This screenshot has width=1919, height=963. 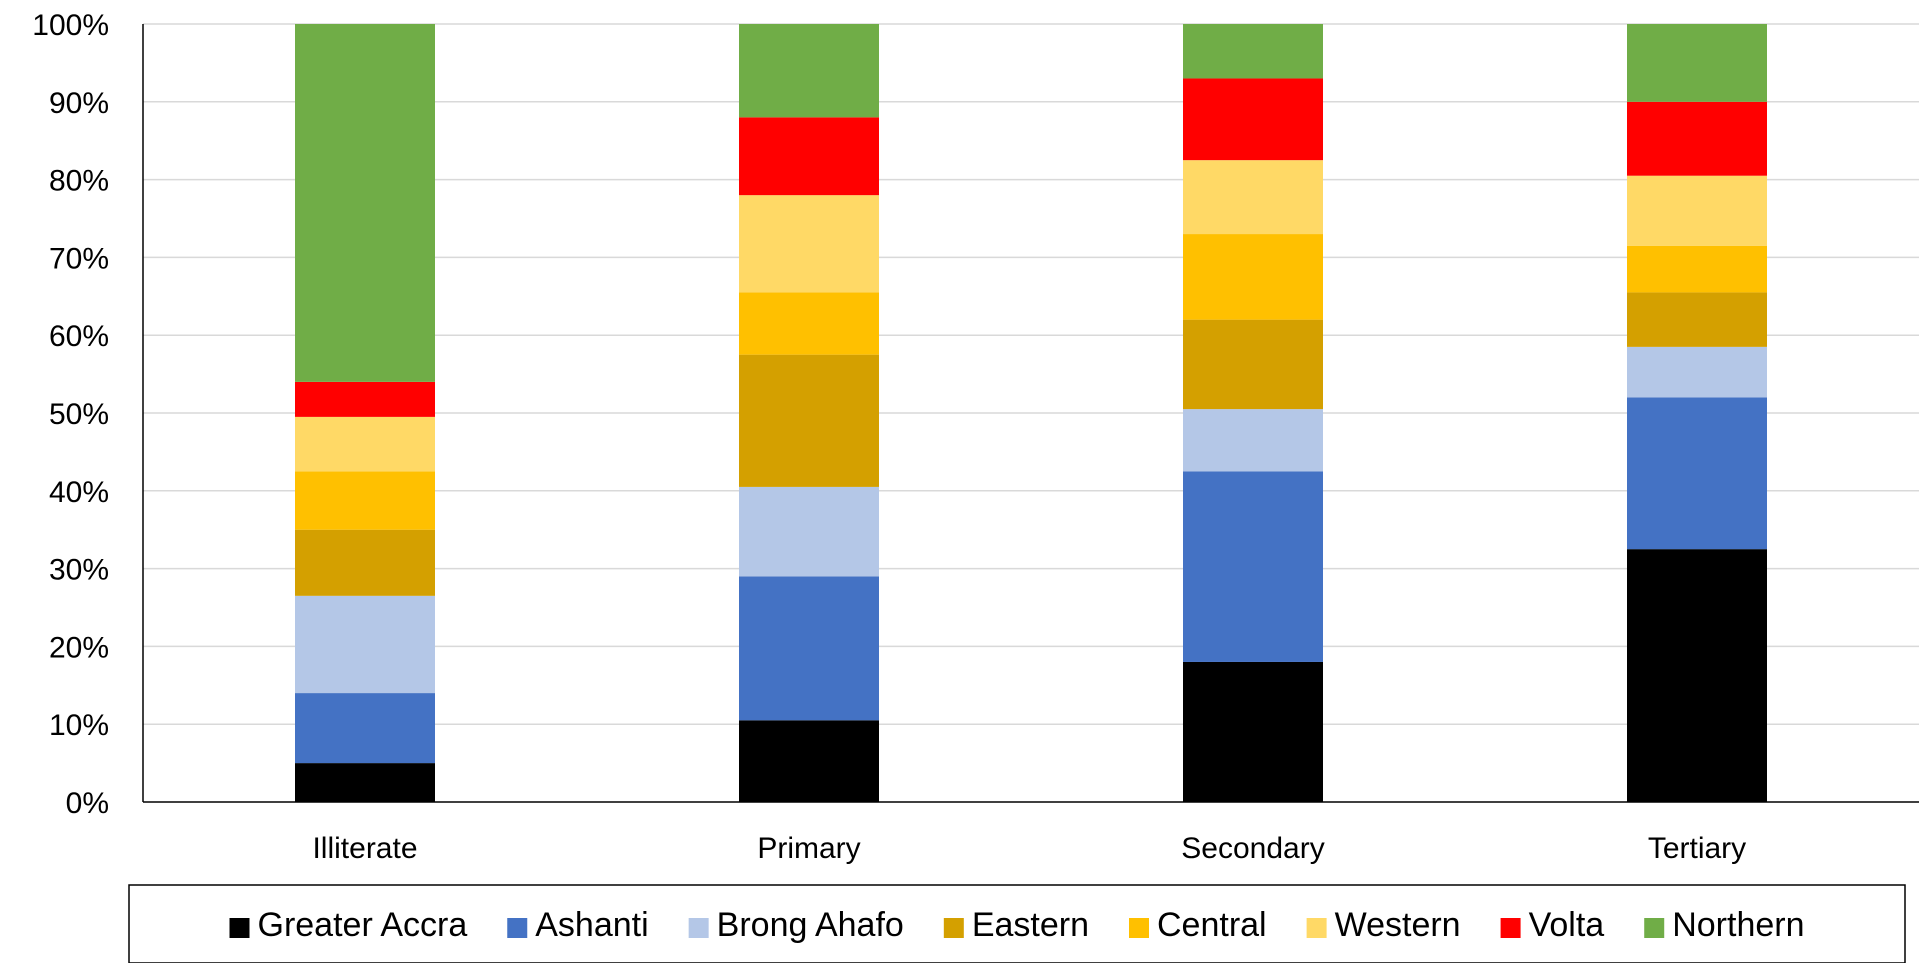 What do you see at coordinates (1253, 119) in the screenshot?
I see `bar-segment-volta-secondary` at bounding box center [1253, 119].